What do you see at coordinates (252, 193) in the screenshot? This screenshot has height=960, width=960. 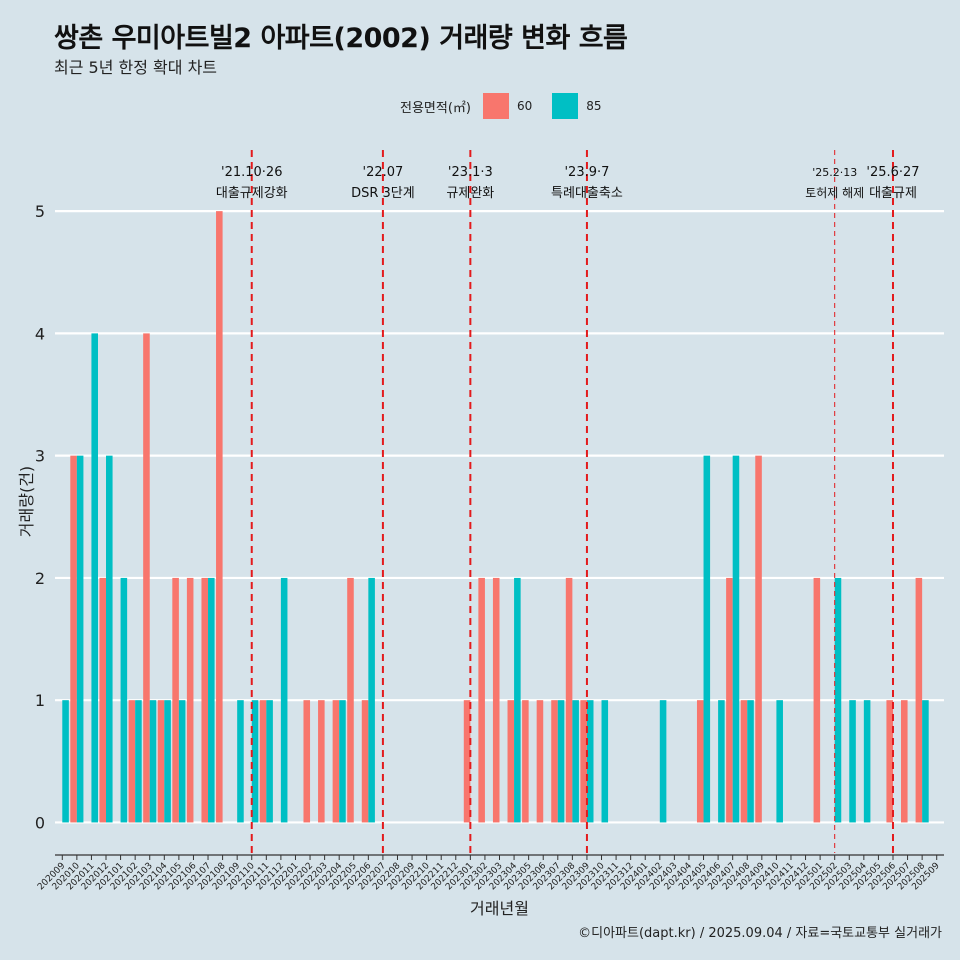 I see `event-label-0: 대출규제강화` at bounding box center [252, 193].